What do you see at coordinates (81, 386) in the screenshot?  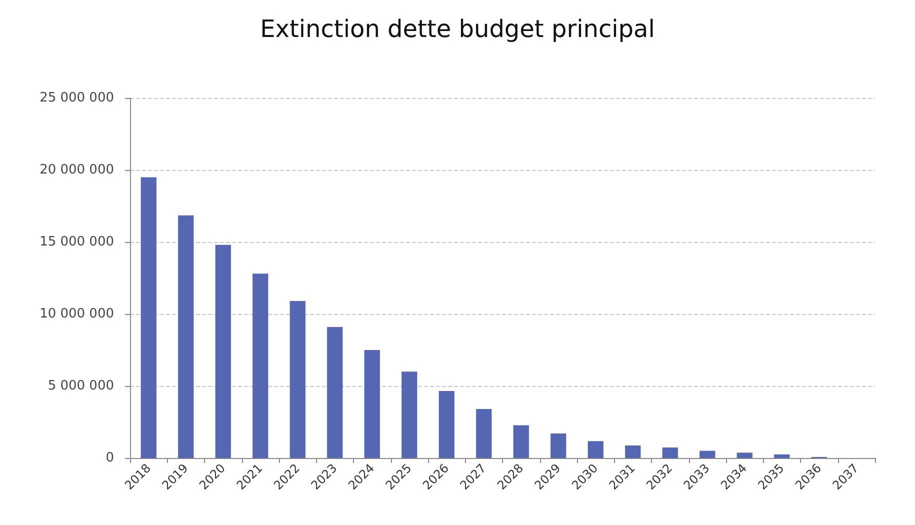 I see `y-tick-label: 5 000 000` at bounding box center [81, 386].